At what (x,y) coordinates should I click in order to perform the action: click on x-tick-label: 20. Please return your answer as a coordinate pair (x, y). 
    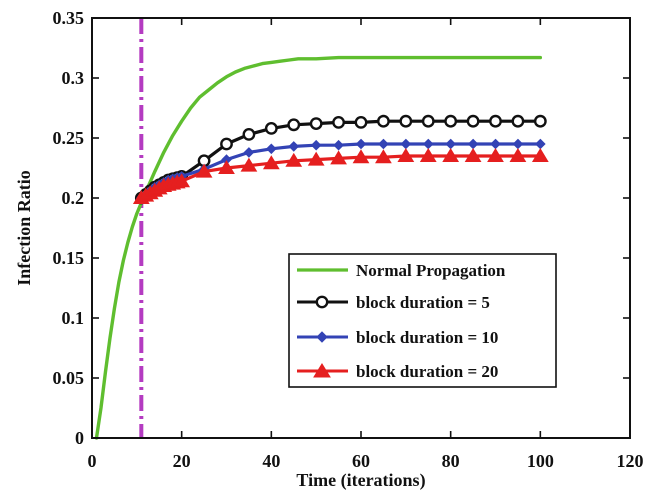
    Looking at the image, I should click on (182, 461).